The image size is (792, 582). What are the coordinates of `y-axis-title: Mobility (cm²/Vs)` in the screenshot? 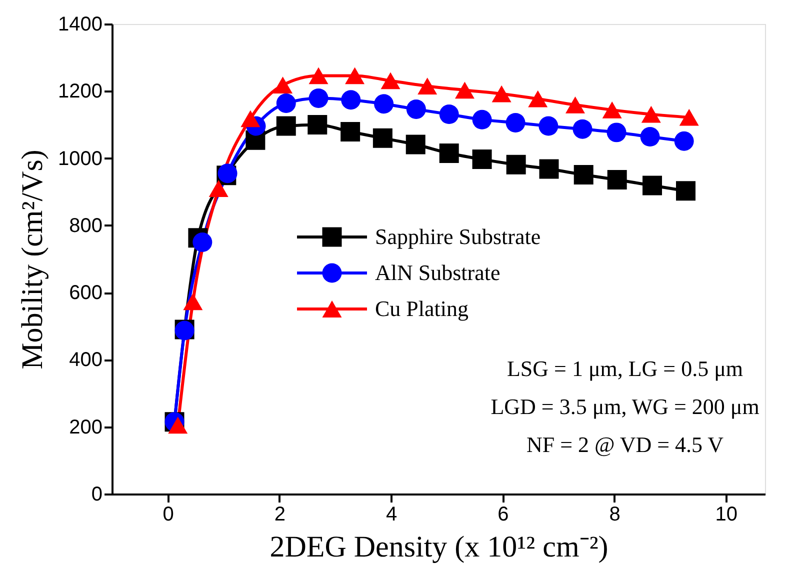 It's located at (33, 260).